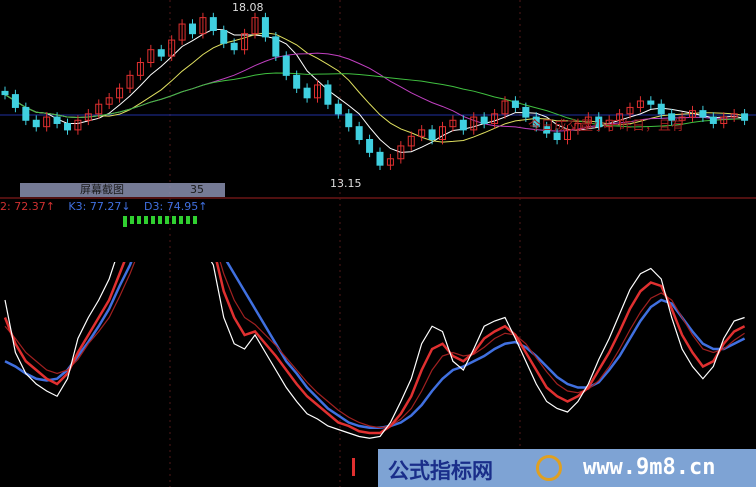 The height and width of the screenshot is (487, 756). I want to click on j-value: 2: 72.37↑, so click(27, 206).